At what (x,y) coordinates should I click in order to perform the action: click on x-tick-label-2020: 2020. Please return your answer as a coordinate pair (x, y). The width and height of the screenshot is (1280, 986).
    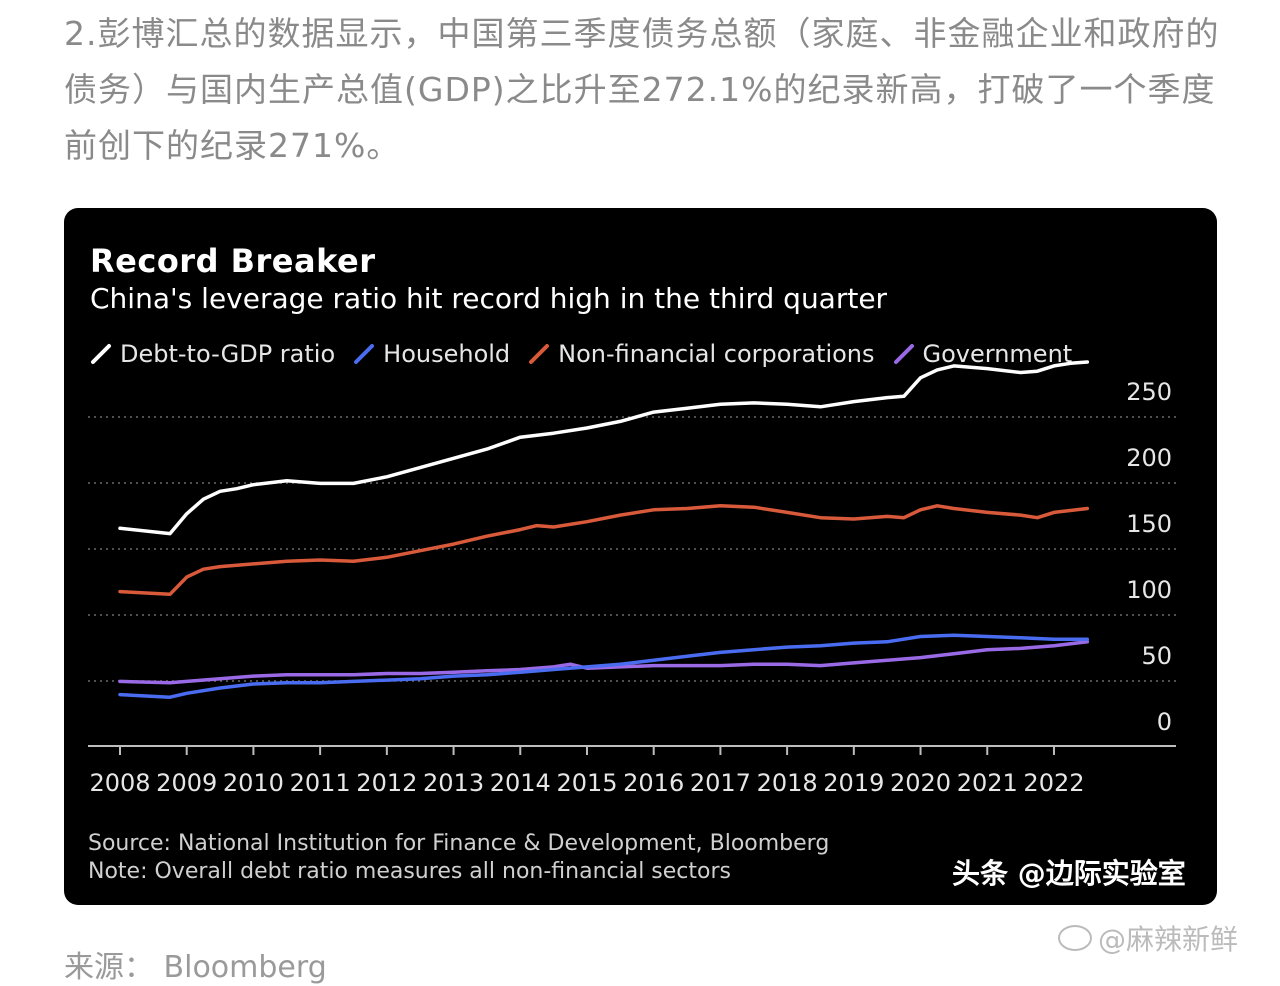
    Looking at the image, I should click on (920, 783).